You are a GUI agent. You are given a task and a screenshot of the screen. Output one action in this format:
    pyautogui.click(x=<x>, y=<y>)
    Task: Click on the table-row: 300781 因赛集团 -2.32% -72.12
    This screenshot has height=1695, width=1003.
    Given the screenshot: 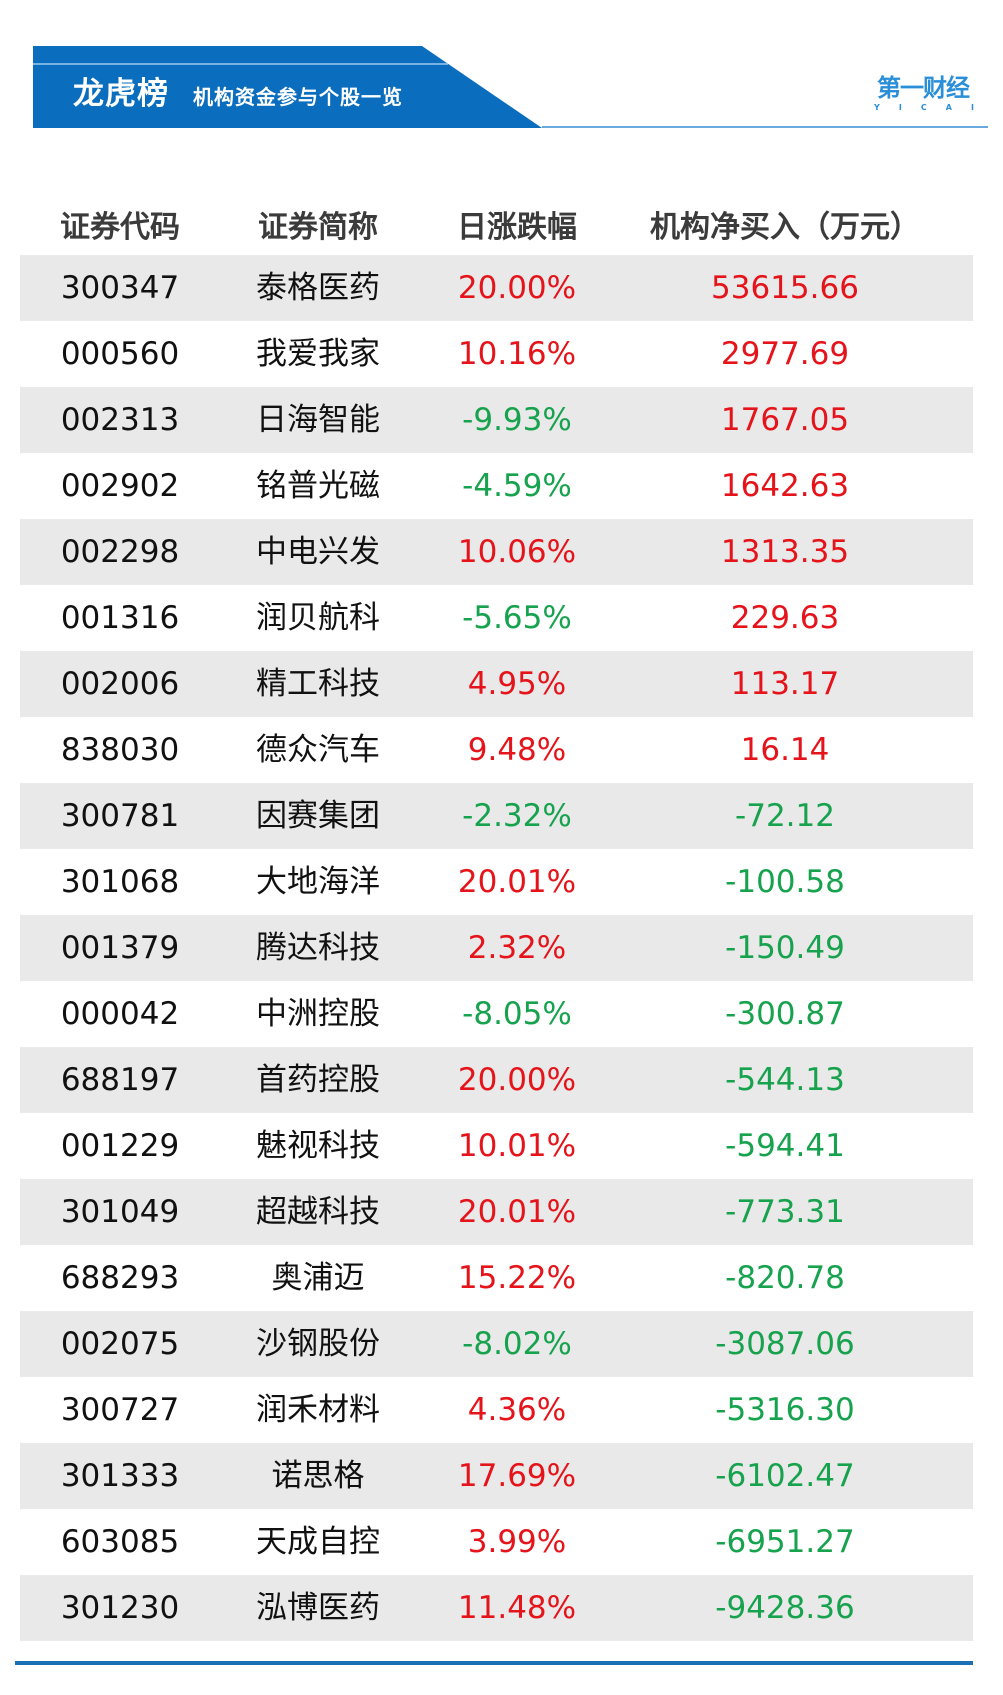 What is the action you would take?
    pyautogui.click(x=496, y=816)
    